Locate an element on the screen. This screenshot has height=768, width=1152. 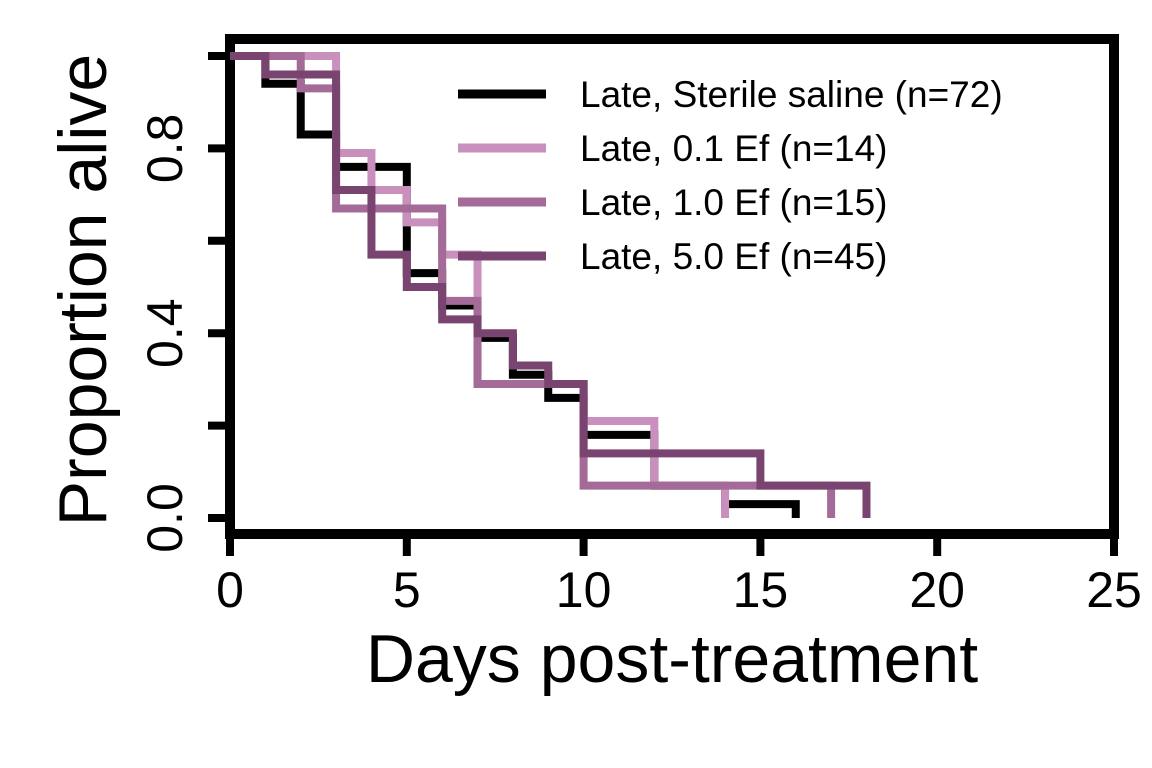
x-tick-label: 15 is located at coordinates (761, 590).